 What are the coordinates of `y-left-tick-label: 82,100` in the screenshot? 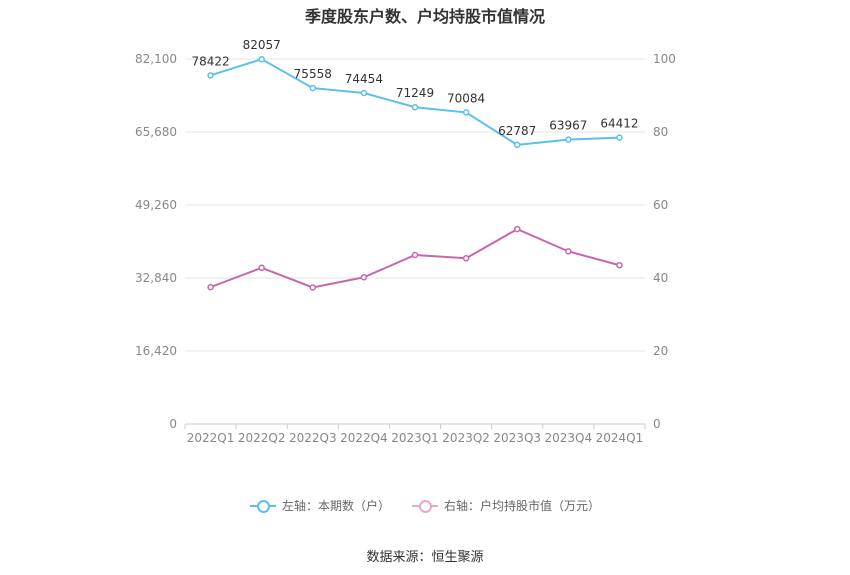 It's located at (156, 59).